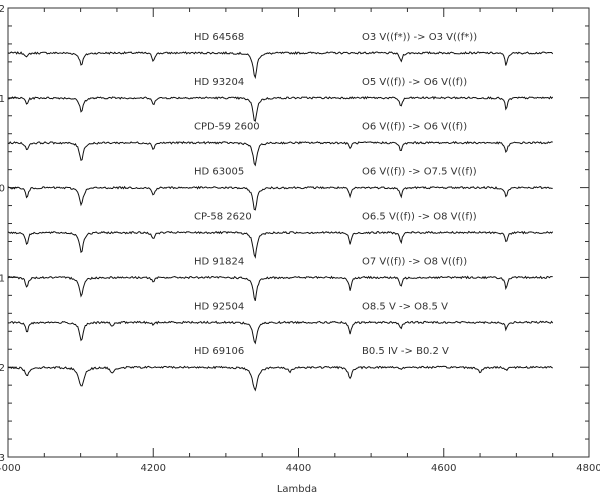 This screenshot has width=600, height=496. I want to click on classification-label: B0.5 IV -> B0.2 V, so click(405, 351).